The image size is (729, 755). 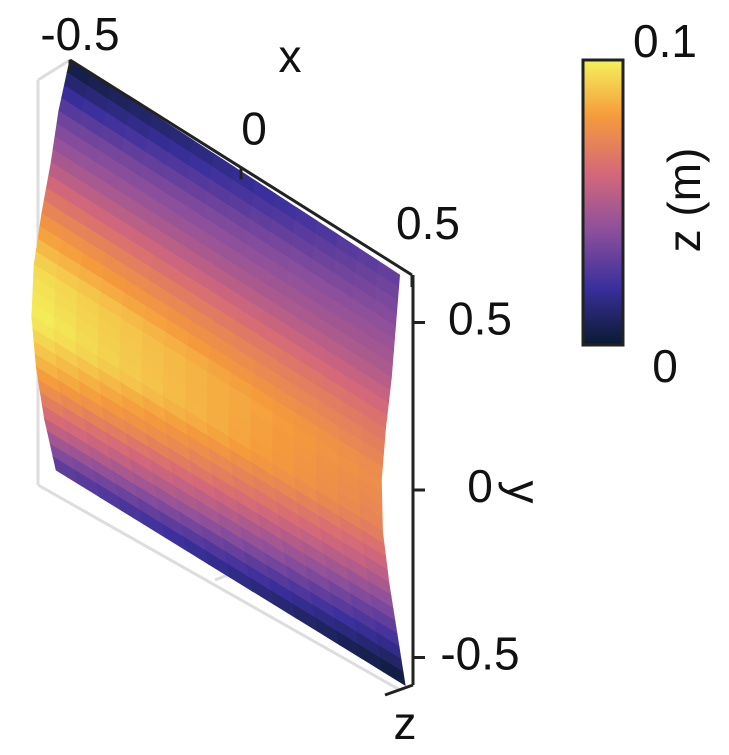 What do you see at coordinates (603, 202) in the screenshot?
I see `colorbar` at bounding box center [603, 202].